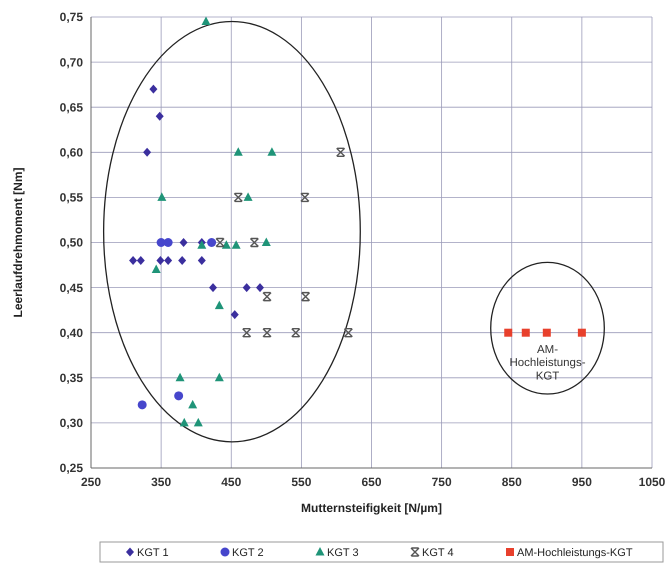 The width and height of the screenshot is (672, 567). Describe the element at coordinates (512, 482) in the screenshot. I see `x-tick-label: 850` at that location.